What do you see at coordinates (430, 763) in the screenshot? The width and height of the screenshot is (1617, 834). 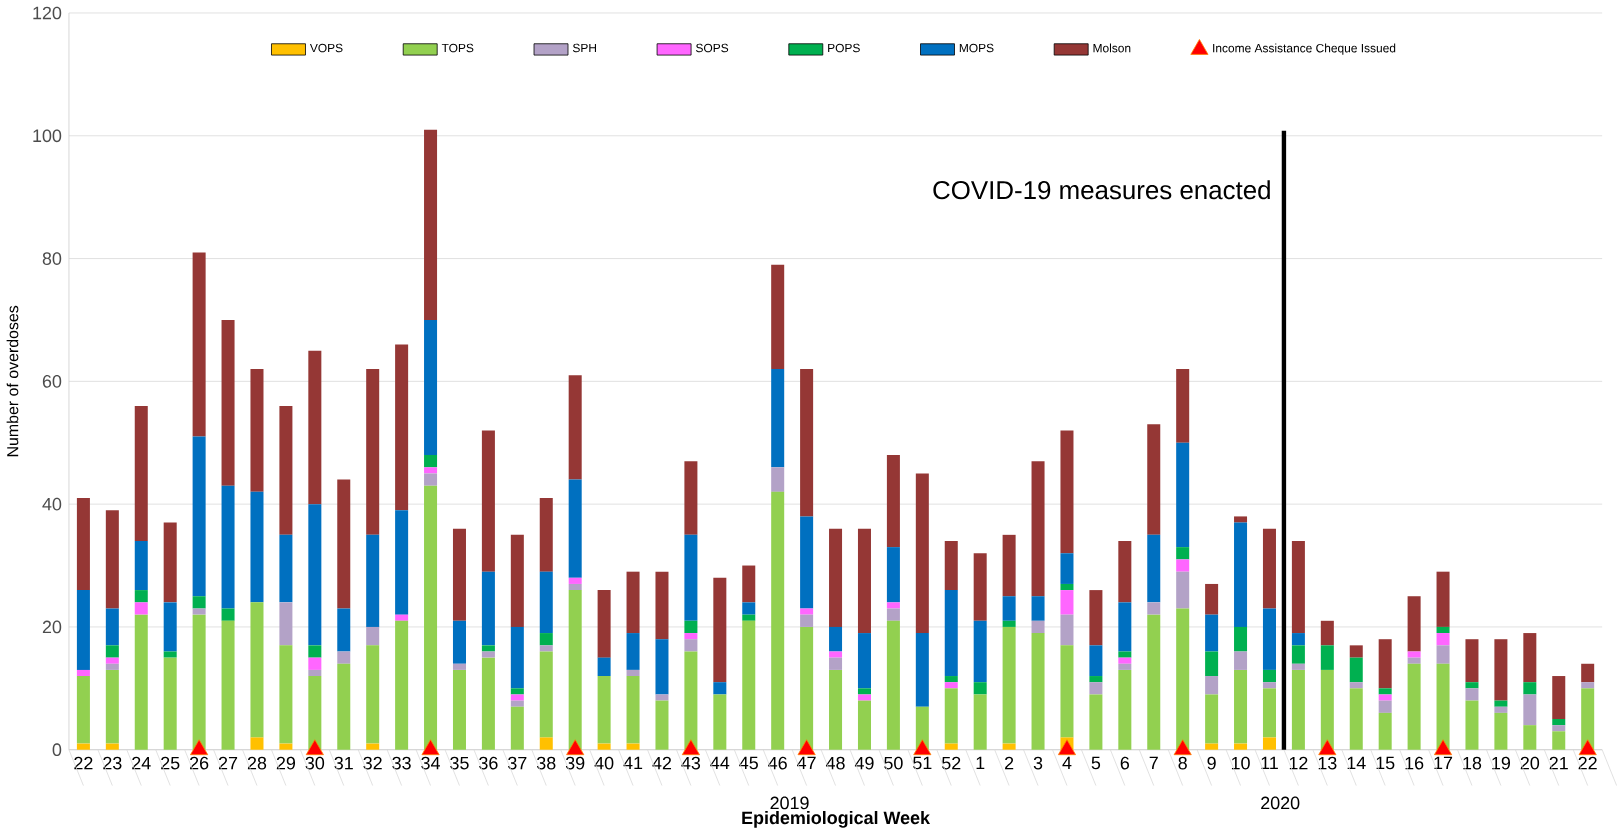 I see `x-tick-label: 34` at bounding box center [430, 763].